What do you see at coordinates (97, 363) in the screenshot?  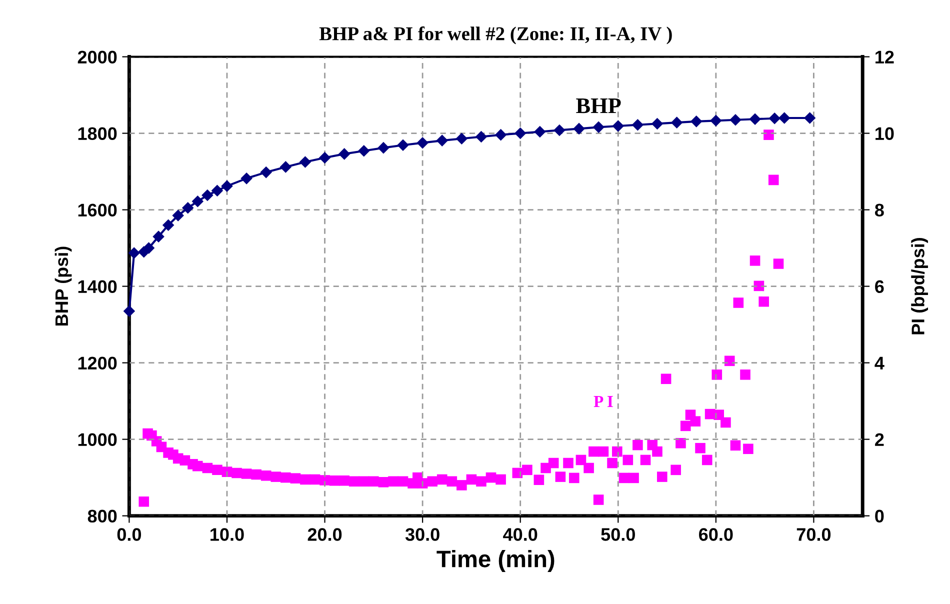 I see `y-tick-label: 1200` at bounding box center [97, 363].